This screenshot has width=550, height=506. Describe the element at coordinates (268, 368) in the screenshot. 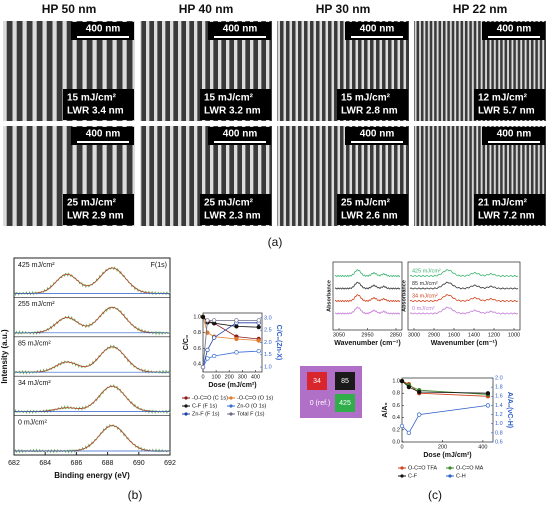

I see `y2-tick-label: 1.0` at that location.